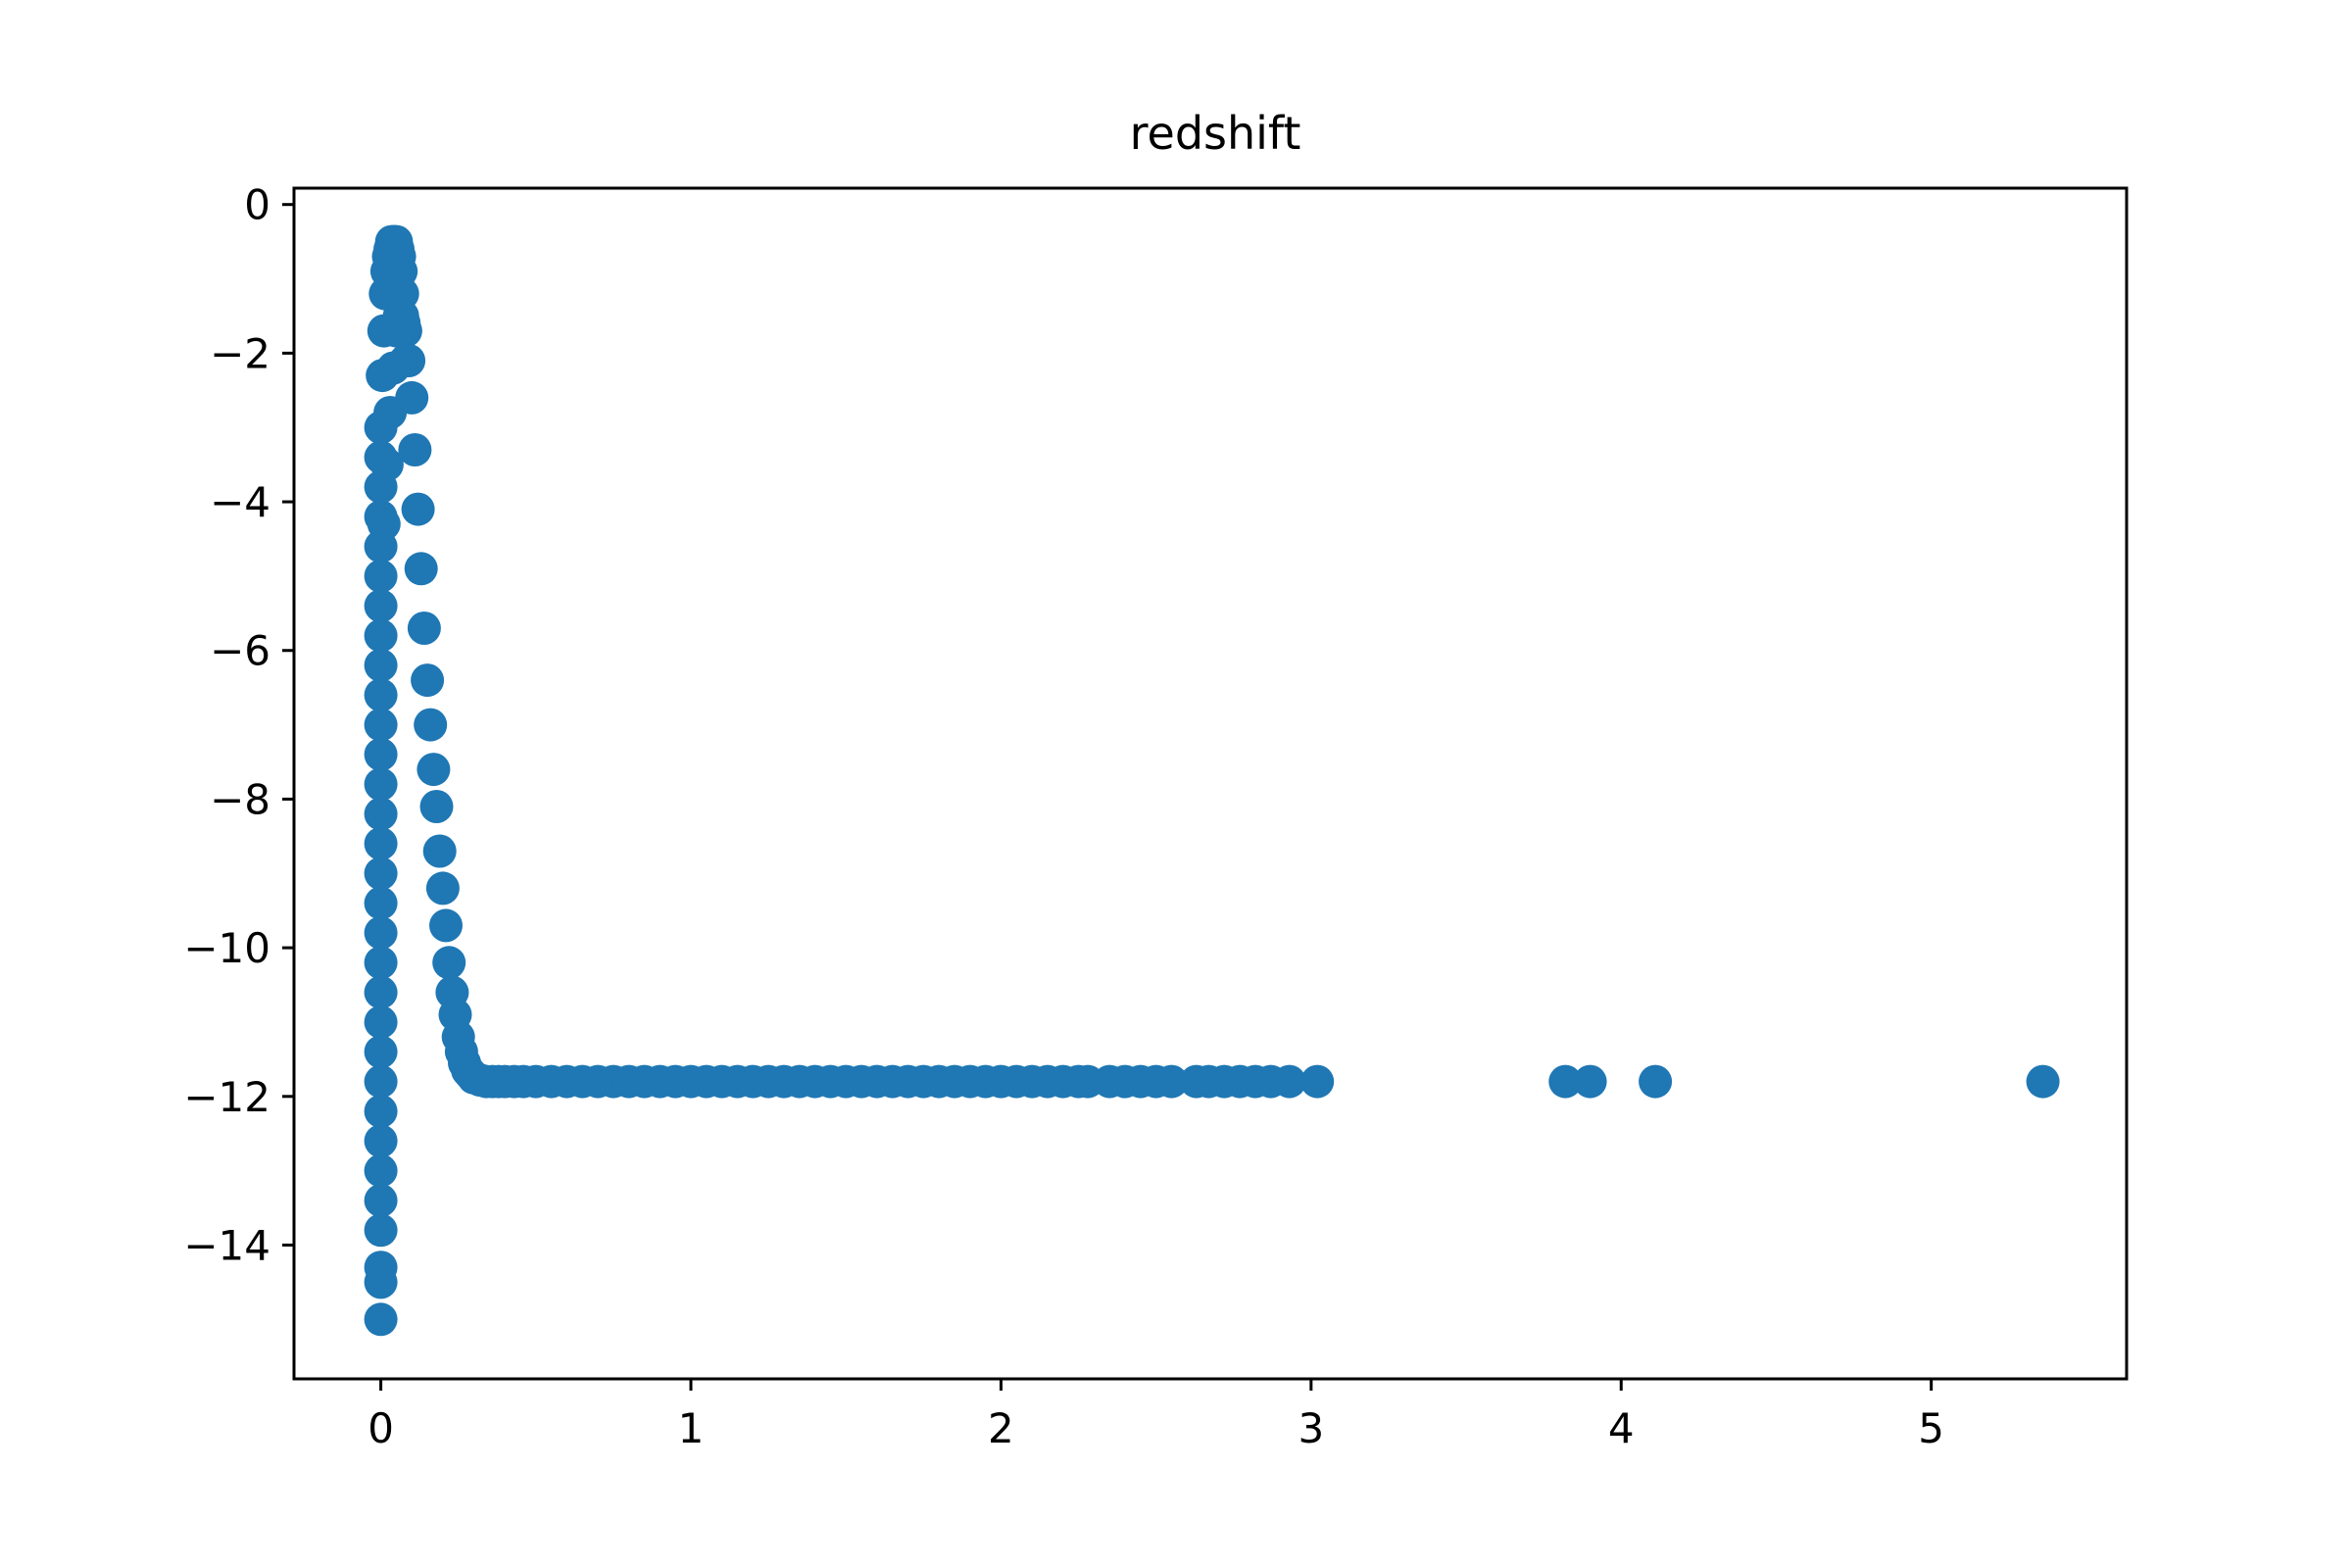 Image resolution: width=2352 pixels, height=1568 pixels. Describe the element at coordinates (240, 353) in the screenshot. I see `y-tick-label: −2` at that location.